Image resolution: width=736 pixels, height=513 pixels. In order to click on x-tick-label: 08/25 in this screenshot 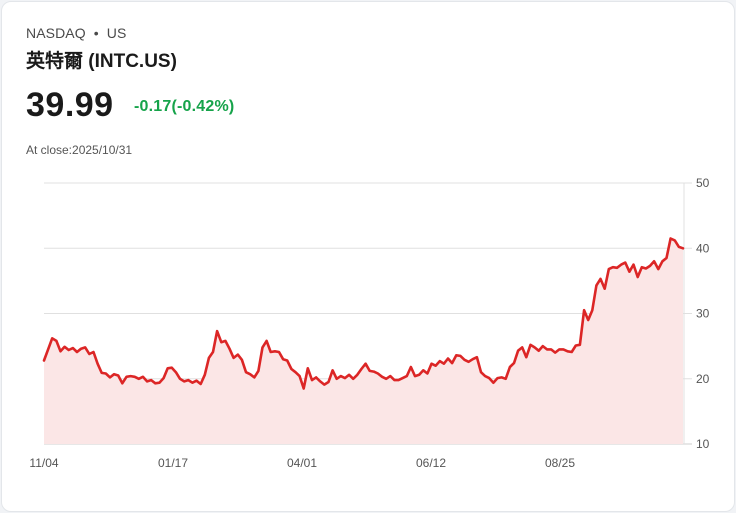, I will do `click(560, 463)`.